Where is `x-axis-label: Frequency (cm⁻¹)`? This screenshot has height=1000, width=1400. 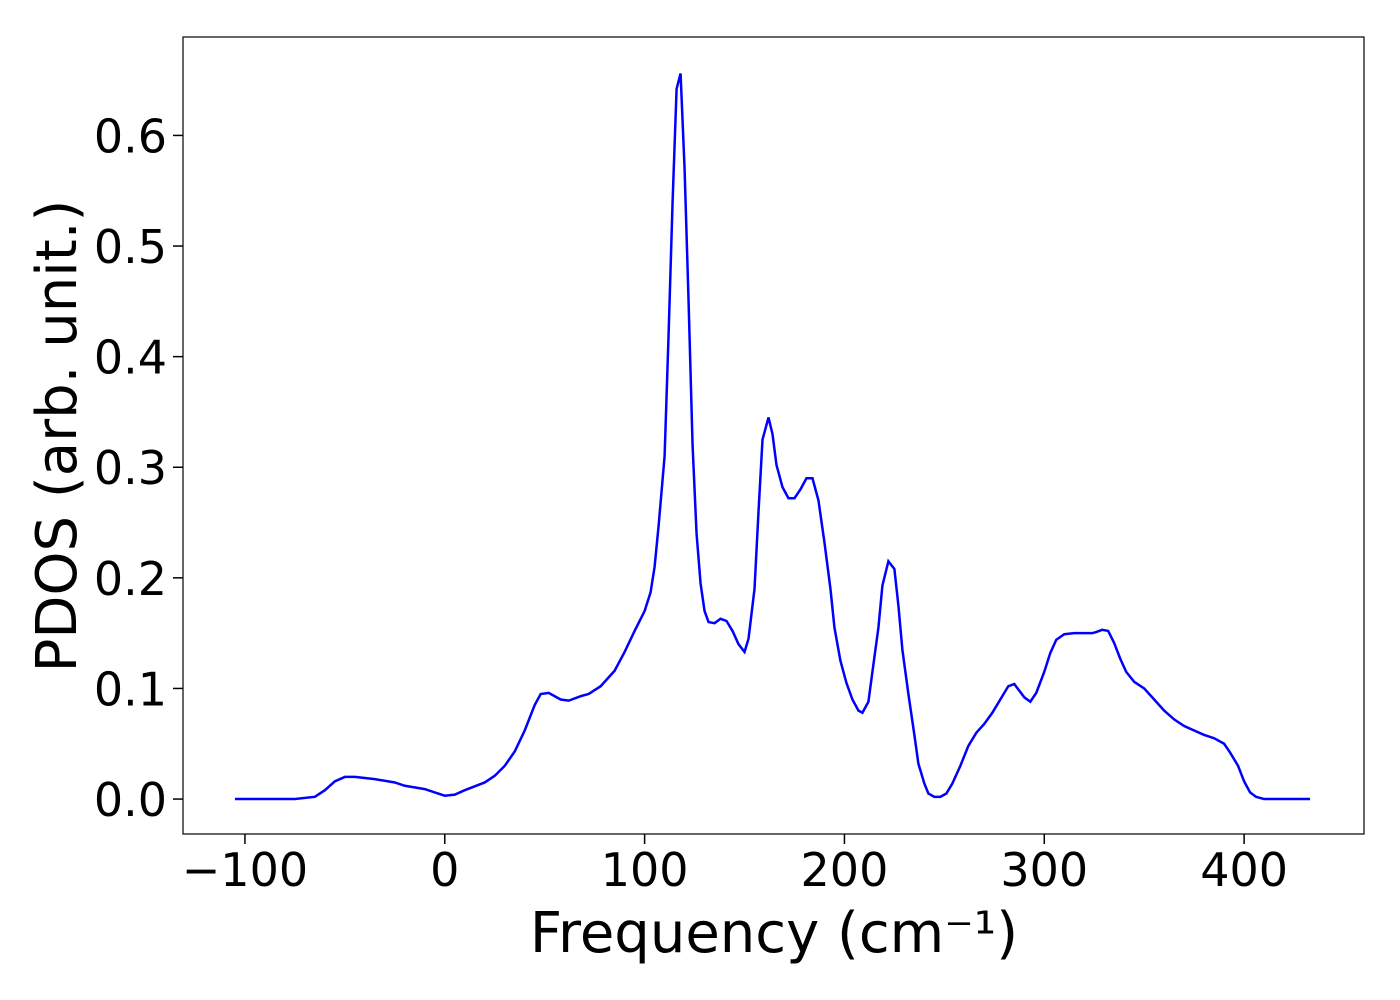 x-axis-label: Frequency (cm⁻¹) is located at coordinates (774, 933).